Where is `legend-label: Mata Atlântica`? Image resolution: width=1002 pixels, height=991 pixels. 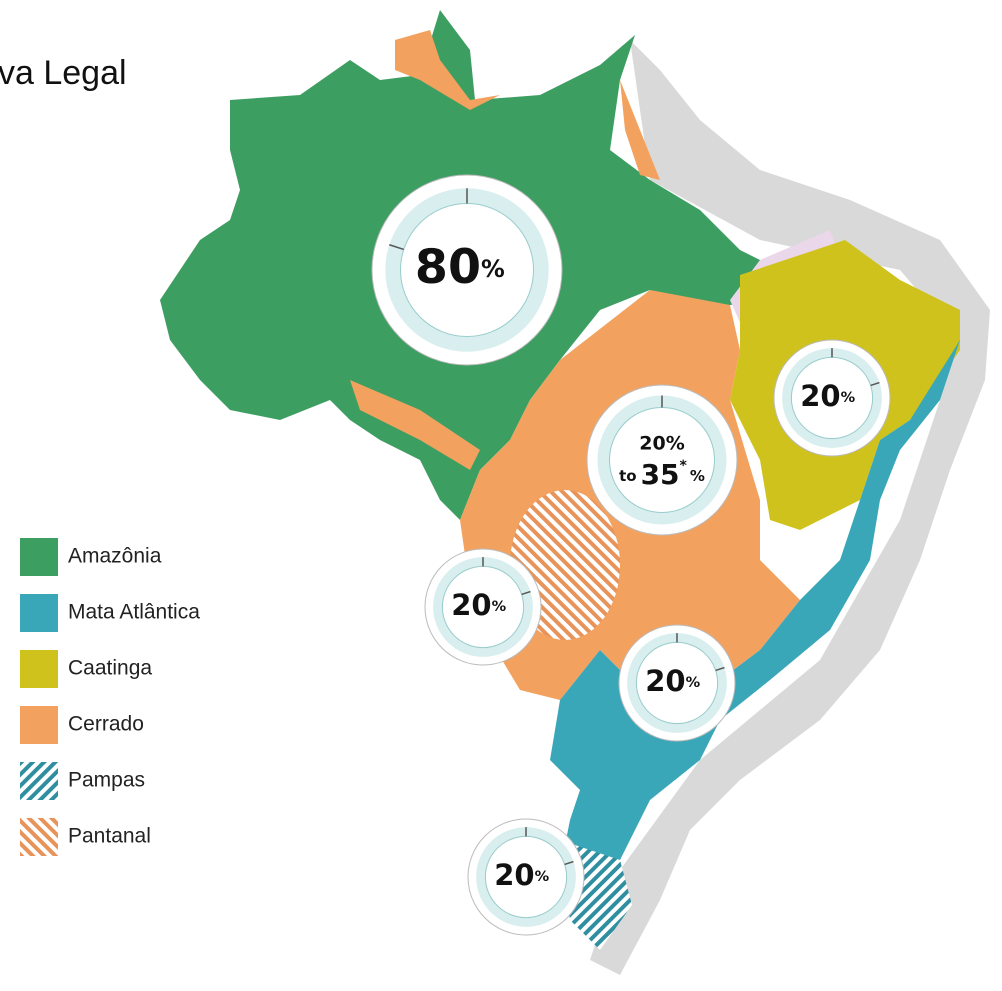
legend-label: Mata Atlântica is located at coordinates (134, 612).